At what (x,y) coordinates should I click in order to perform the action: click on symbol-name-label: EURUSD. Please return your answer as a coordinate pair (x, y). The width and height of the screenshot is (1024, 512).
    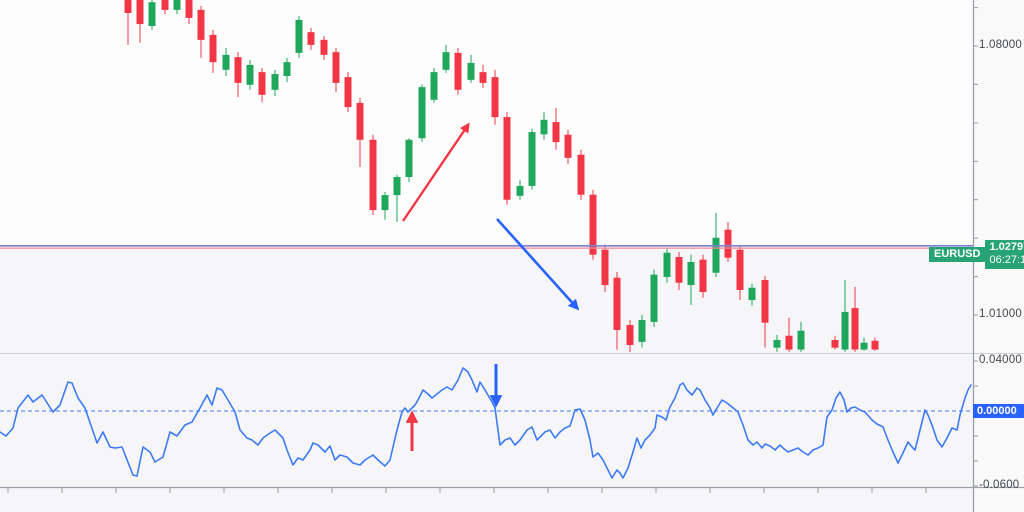
    Looking at the image, I should click on (957, 254).